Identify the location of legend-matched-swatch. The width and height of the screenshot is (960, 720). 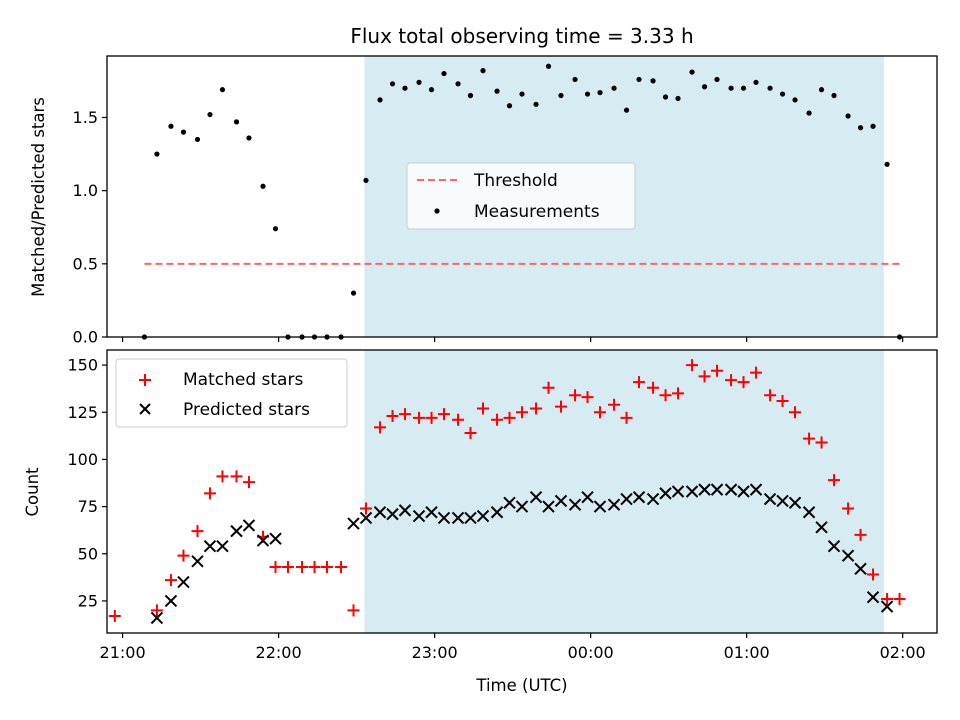
(145, 380).